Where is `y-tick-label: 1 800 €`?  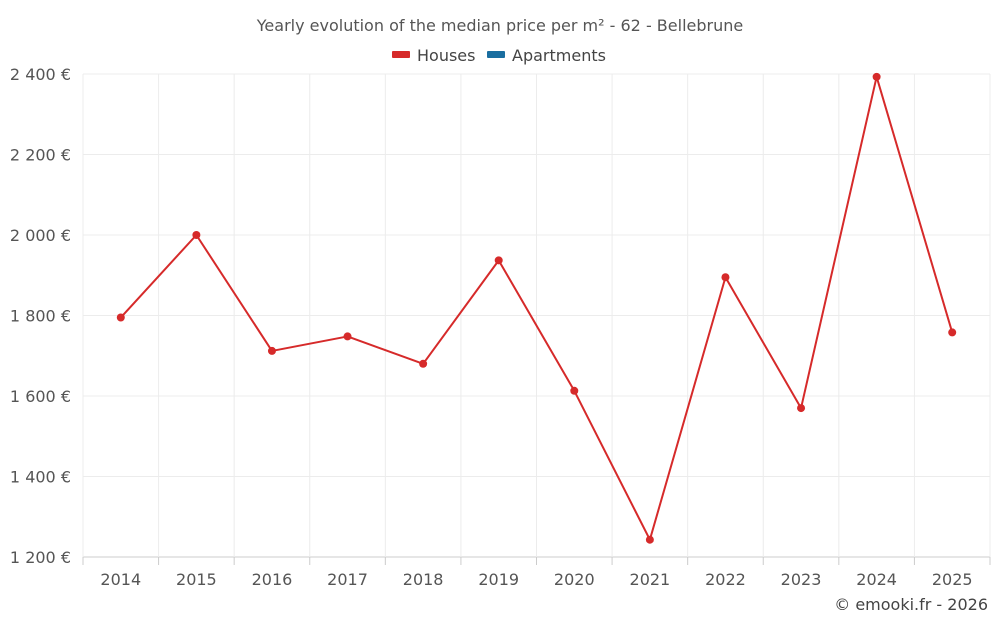 y-tick-label: 1 800 € is located at coordinates (40, 316).